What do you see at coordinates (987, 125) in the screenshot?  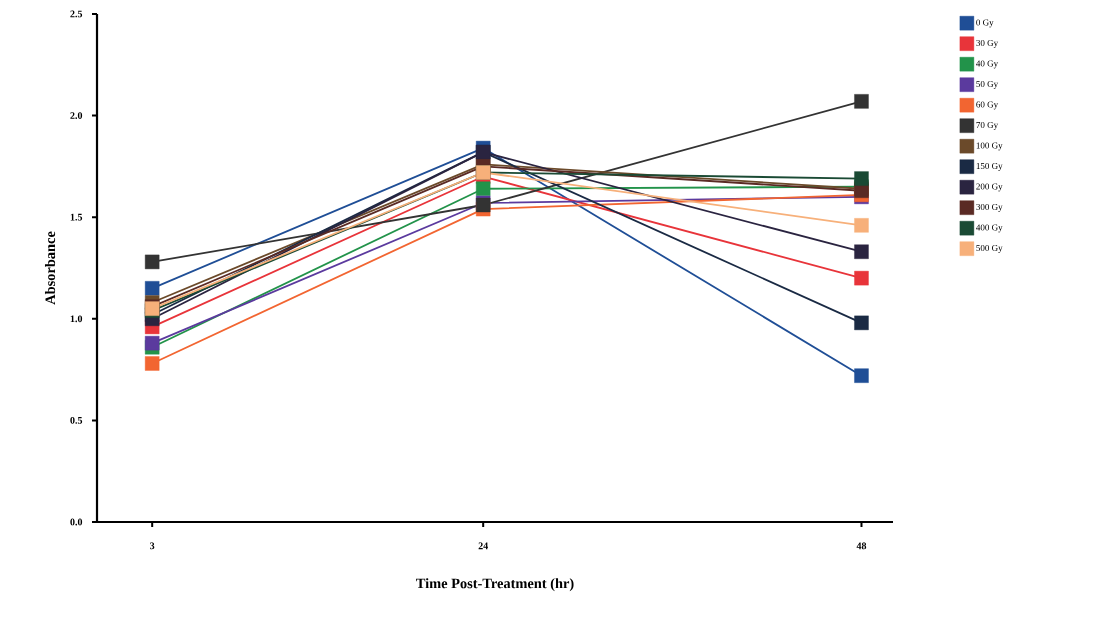 I see `legend-label: 70 Gy` at bounding box center [987, 125].